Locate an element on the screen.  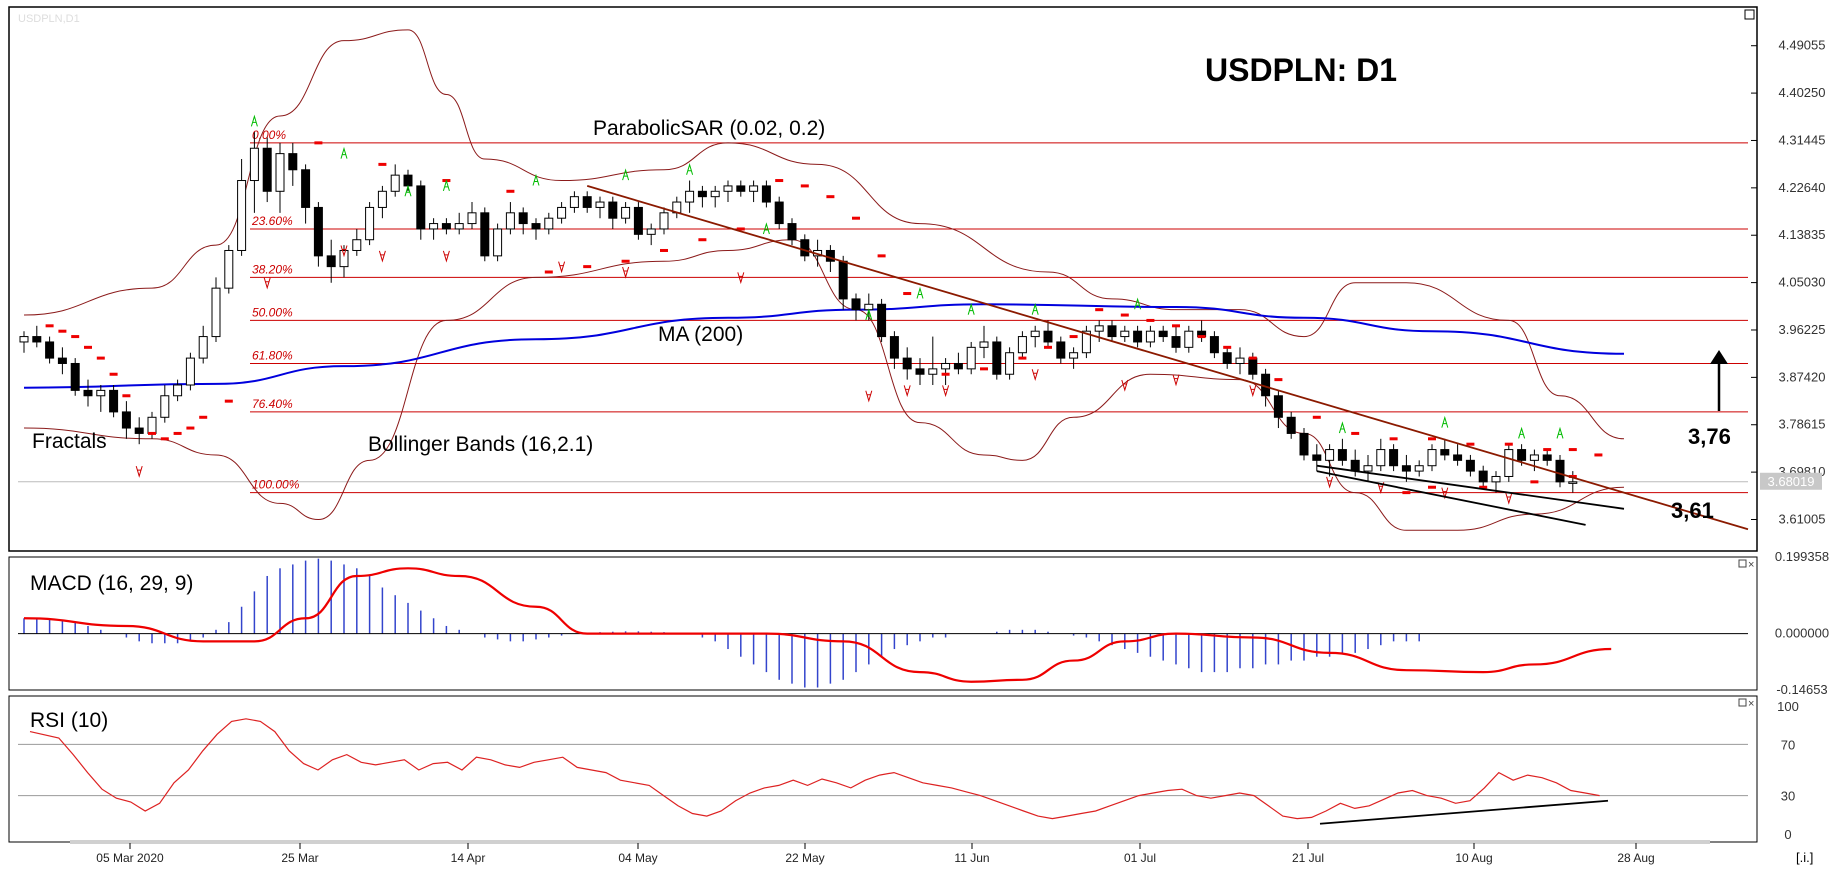
price-tick-label: 4.22640 is located at coordinates (1802, 187).